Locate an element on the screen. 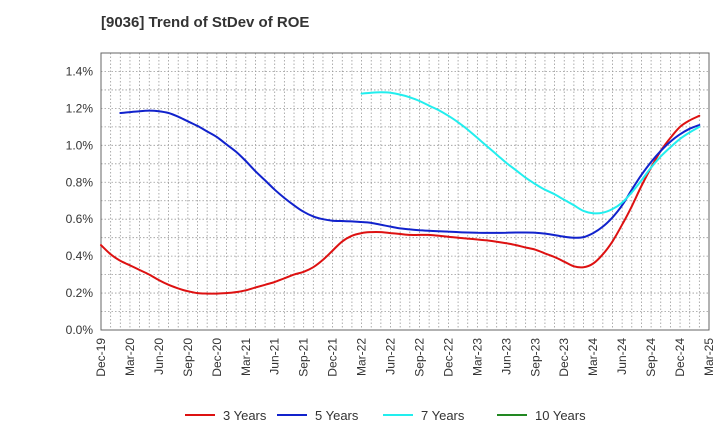  y-tick-label: 0.6% is located at coordinates (80, 219).